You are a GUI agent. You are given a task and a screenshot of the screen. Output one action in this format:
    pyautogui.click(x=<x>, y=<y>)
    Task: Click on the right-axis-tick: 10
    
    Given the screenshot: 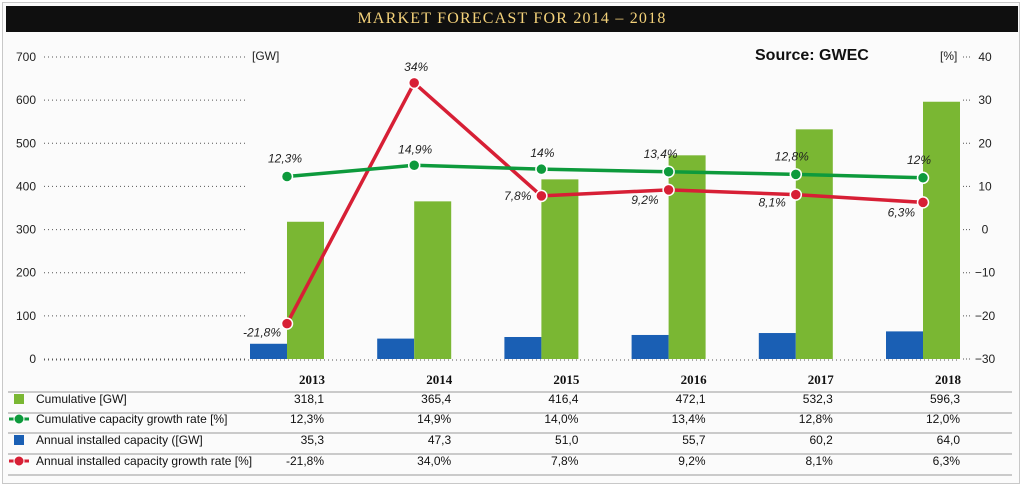 What is the action you would take?
    pyautogui.click(x=985, y=186)
    